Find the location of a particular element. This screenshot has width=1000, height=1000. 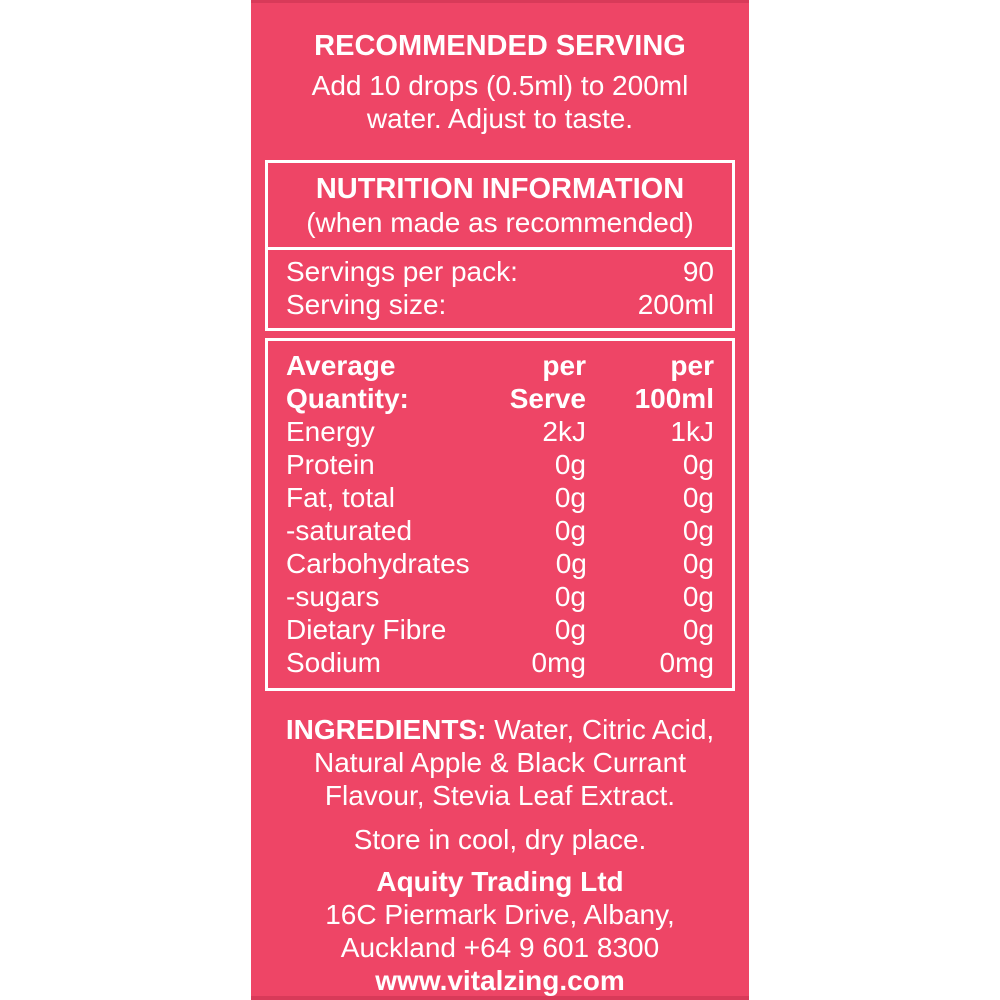

table-row: Protein 0g 0g is located at coordinates (500, 464).